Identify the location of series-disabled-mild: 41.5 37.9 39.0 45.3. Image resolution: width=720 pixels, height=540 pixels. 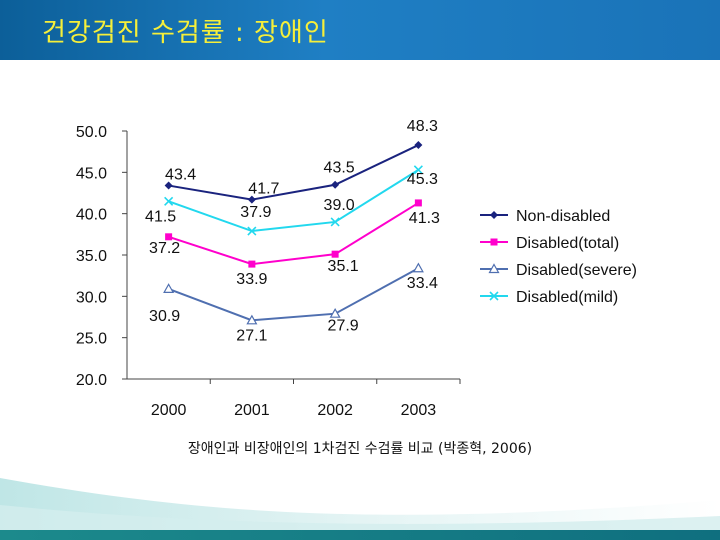
(291, 200).